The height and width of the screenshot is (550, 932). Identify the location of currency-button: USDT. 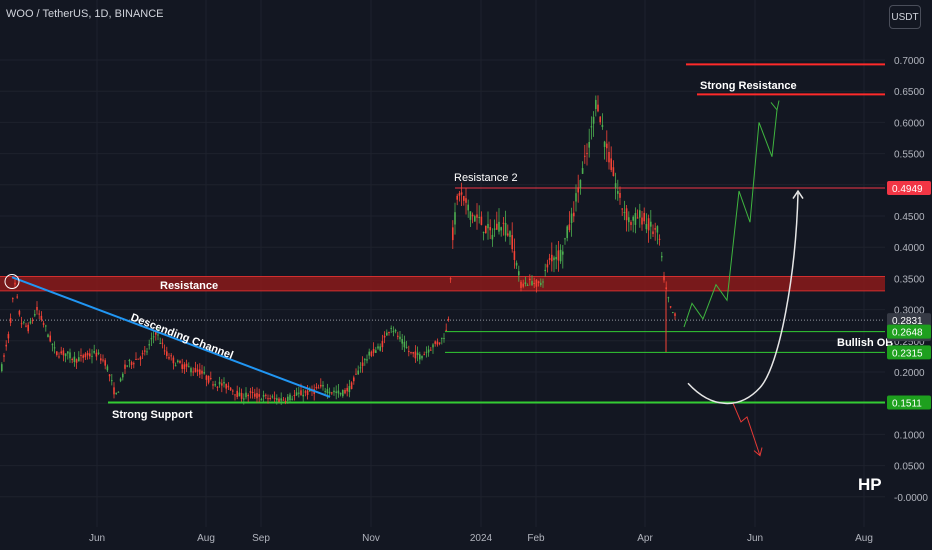
(905, 17).